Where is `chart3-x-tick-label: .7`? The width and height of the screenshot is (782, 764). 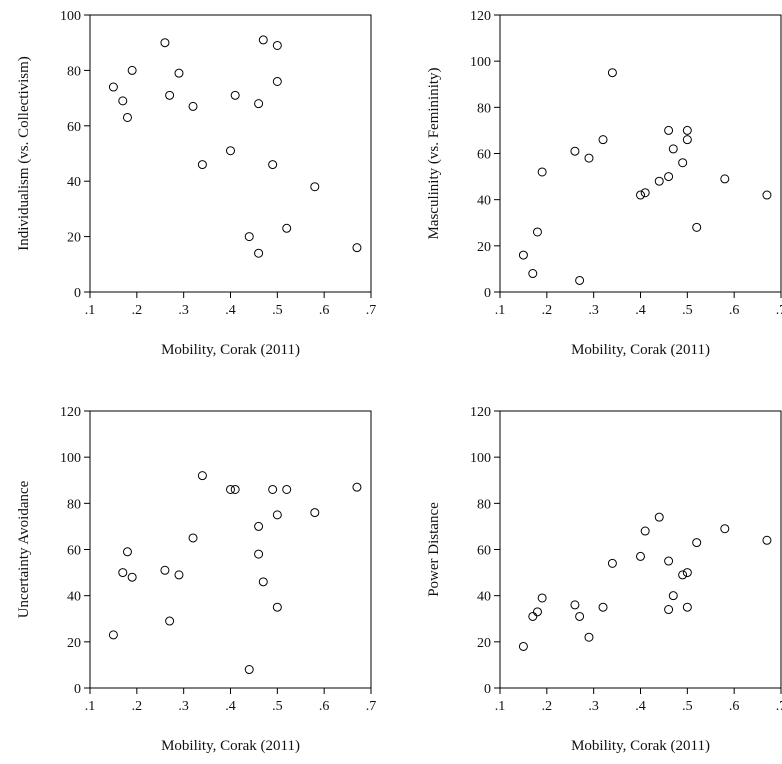
chart3-x-tick-label: .7 is located at coordinates (371, 706).